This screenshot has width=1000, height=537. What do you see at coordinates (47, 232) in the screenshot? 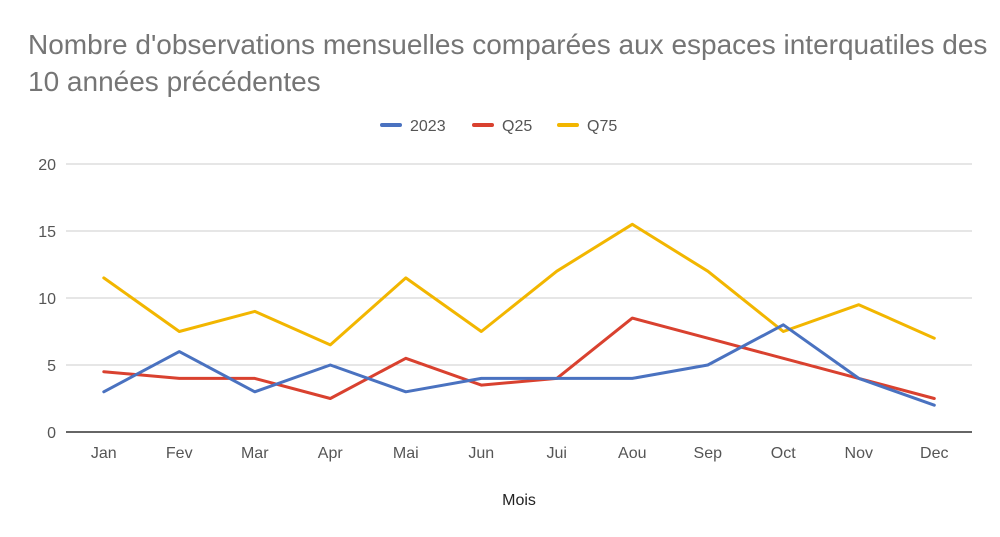
I see `y-tick-label: 15` at bounding box center [47, 232].